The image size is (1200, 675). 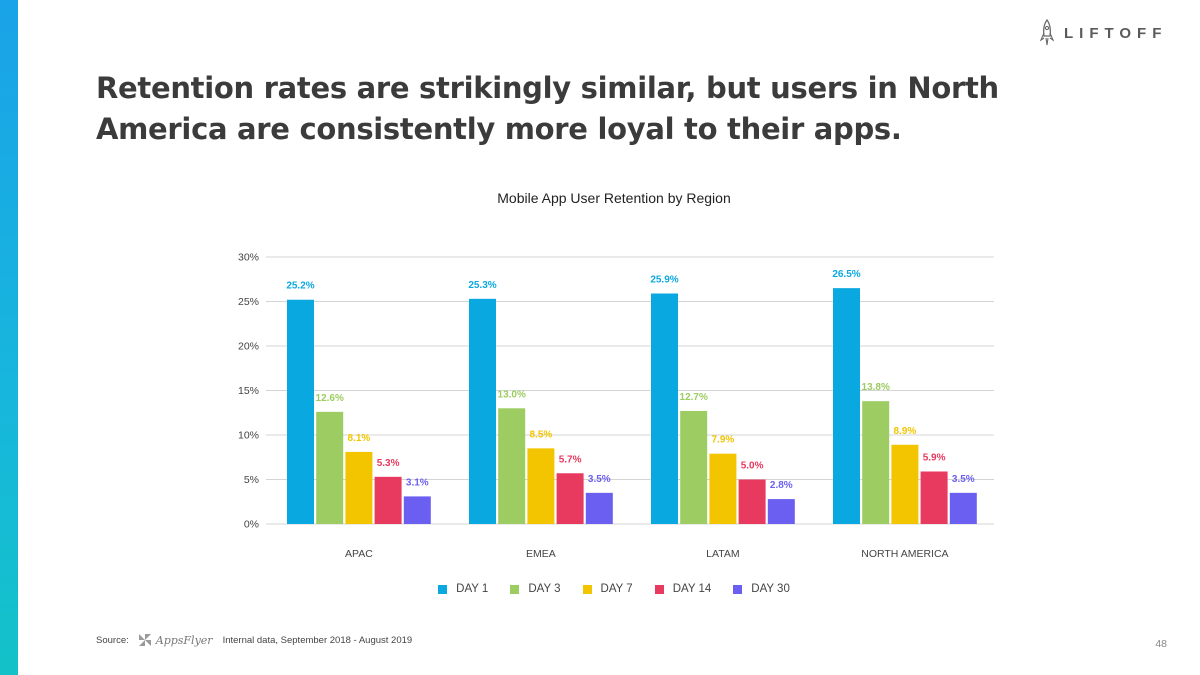 What do you see at coordinates (248, 391) in the screenshot?
I see `y-tick-label: 15%` at bounding box center [248, 391].